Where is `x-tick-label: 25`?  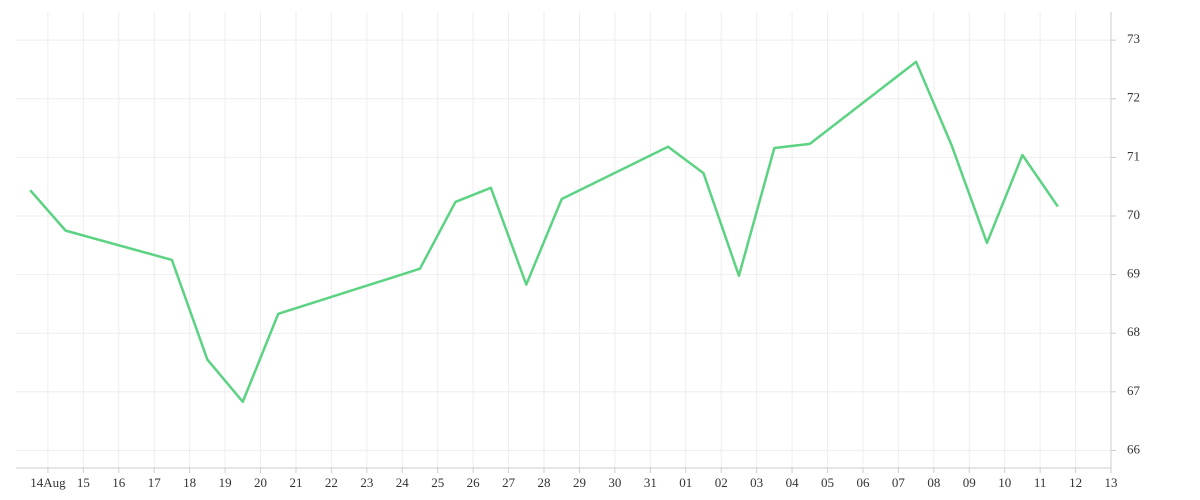 x-tick-label: 25 is located at coordinates (437, 482).